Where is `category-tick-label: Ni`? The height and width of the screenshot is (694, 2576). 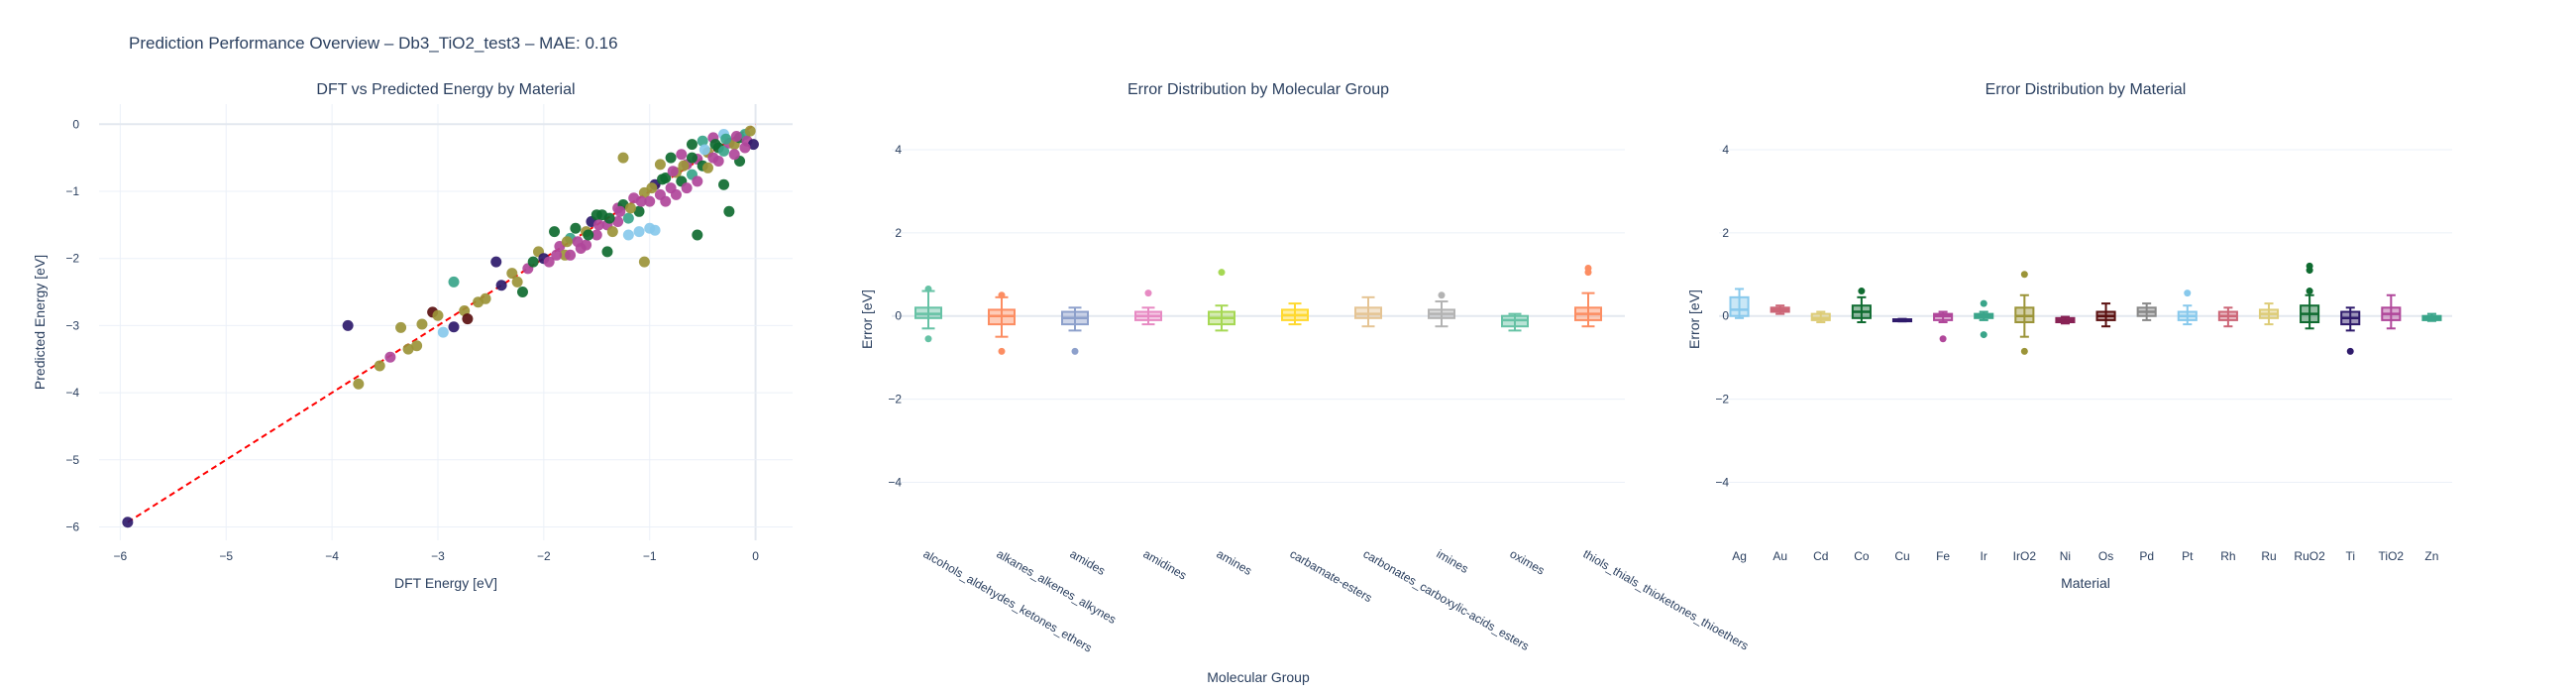 category-tick-label: Ni is located at coordinates (2065, 556).